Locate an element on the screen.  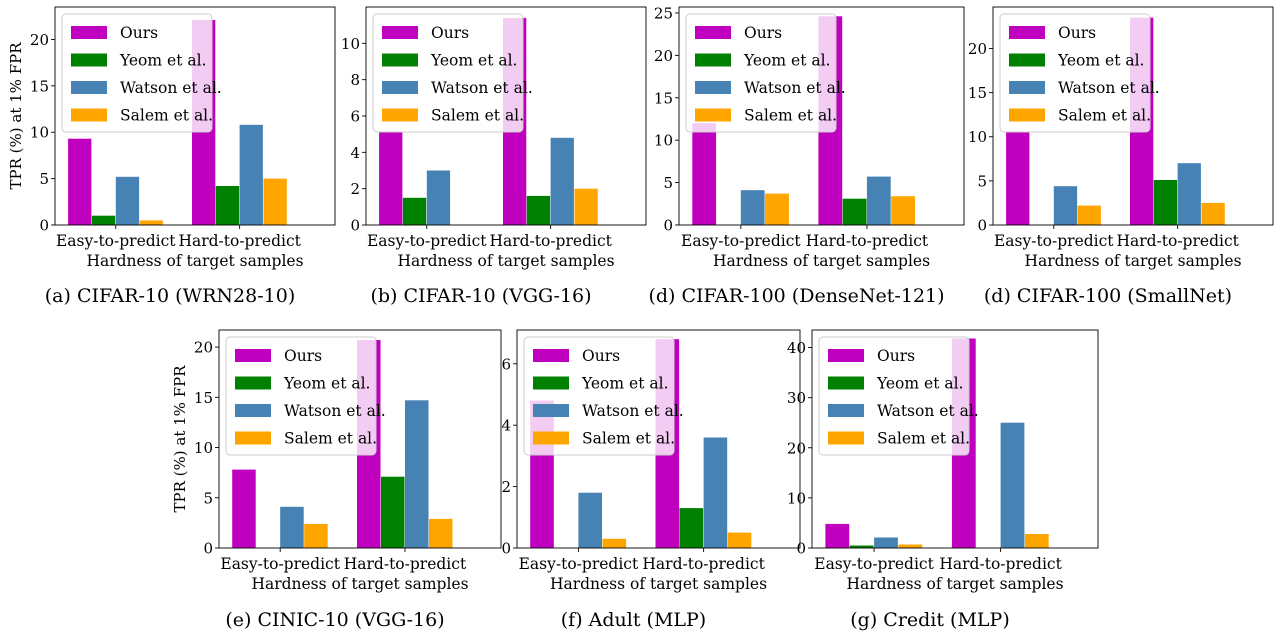
panel-caption: (g) Credit (MLP) is located at coordinates (930, 620).